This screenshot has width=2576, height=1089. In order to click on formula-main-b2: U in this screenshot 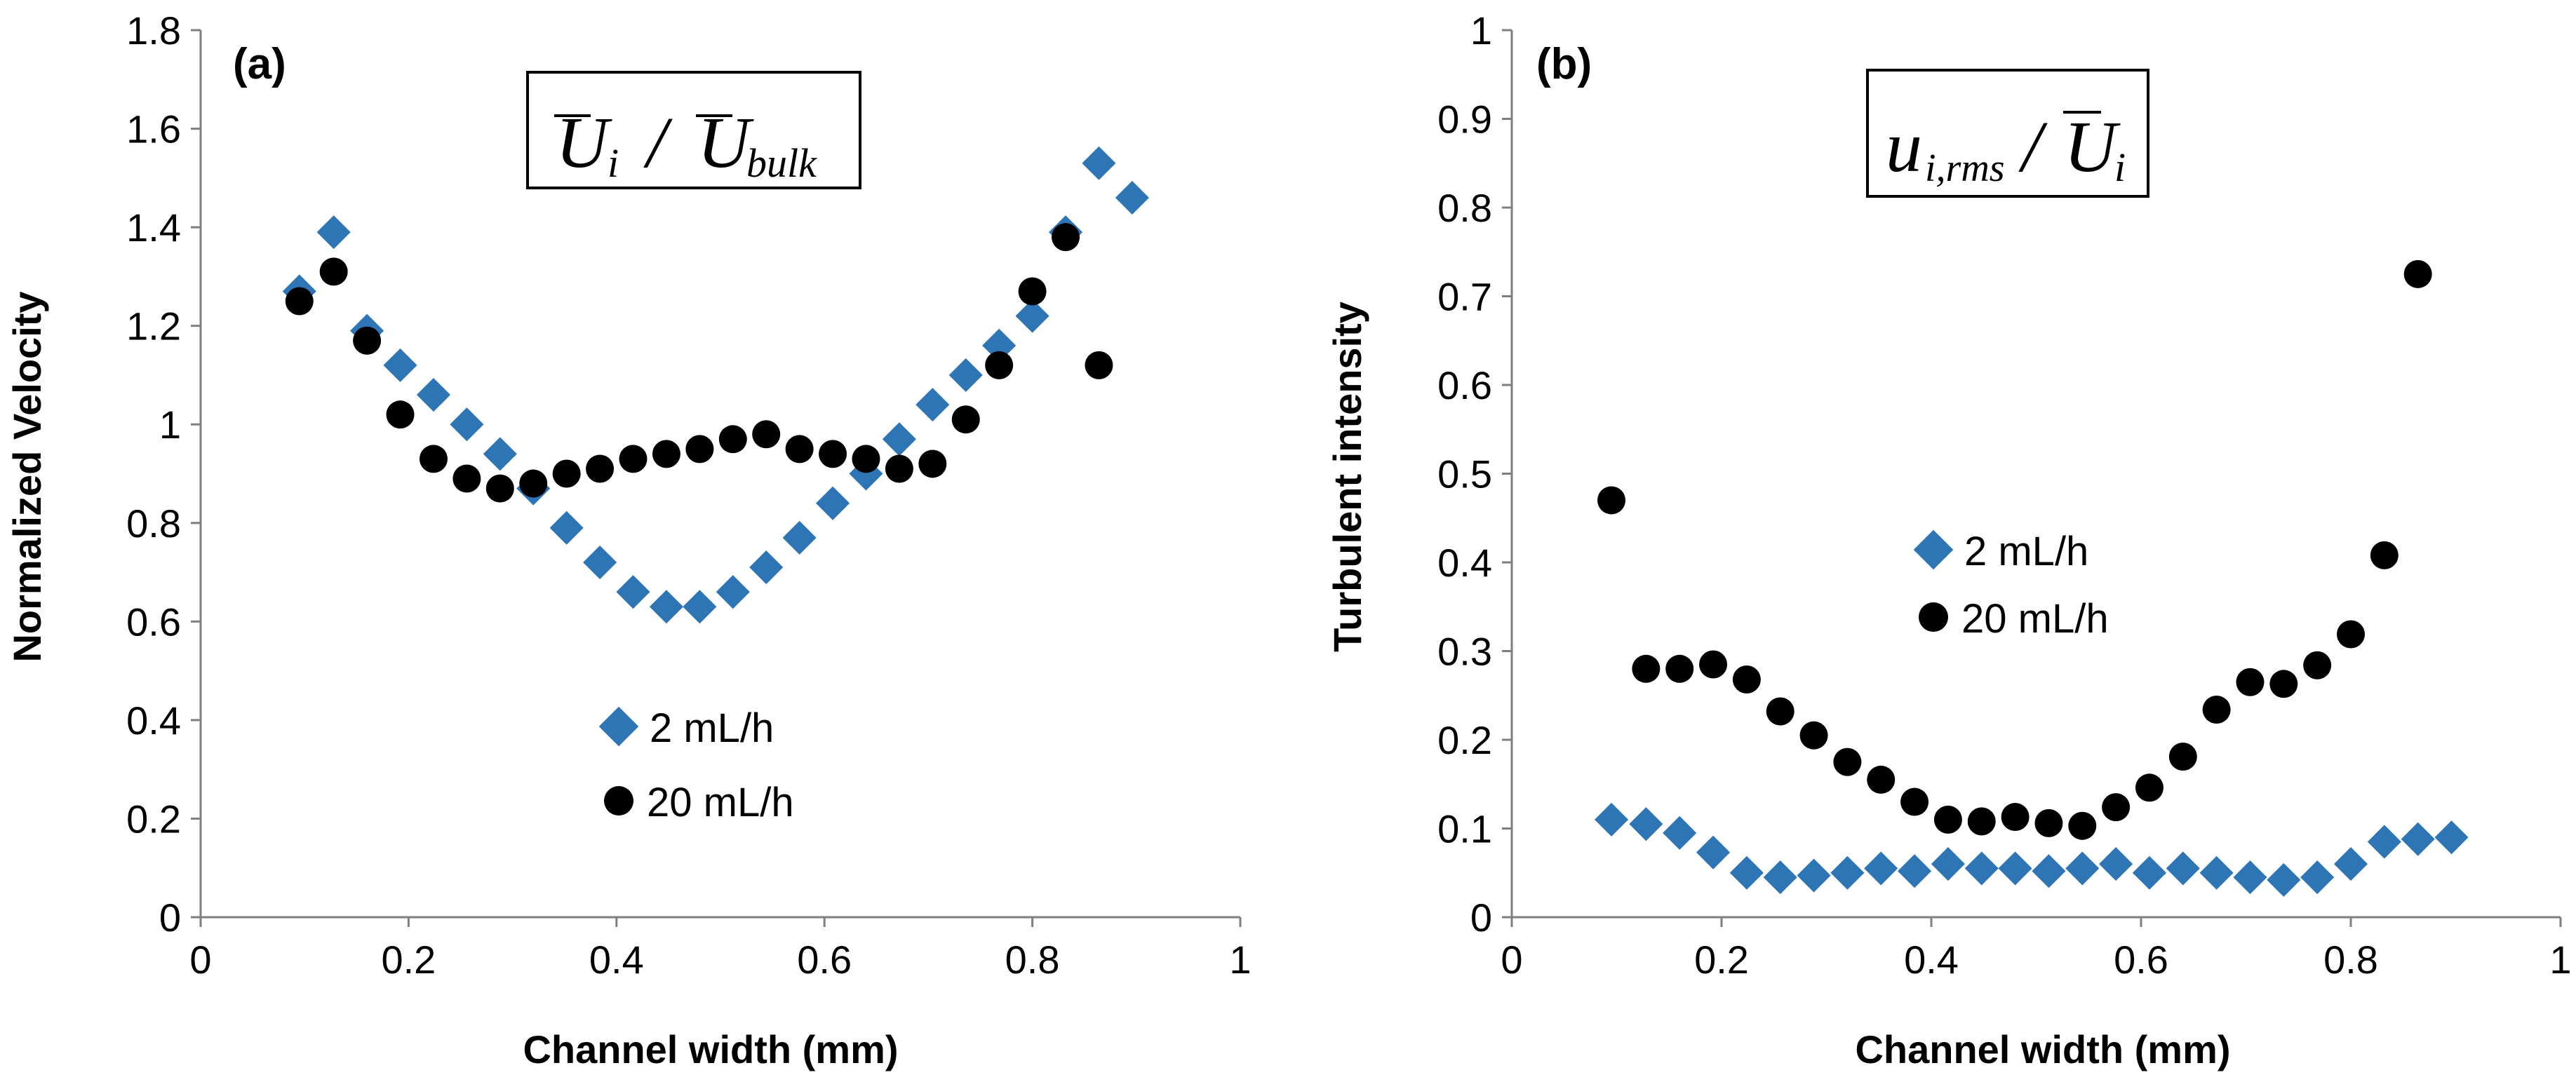, I will do `click(2092, 147)`.